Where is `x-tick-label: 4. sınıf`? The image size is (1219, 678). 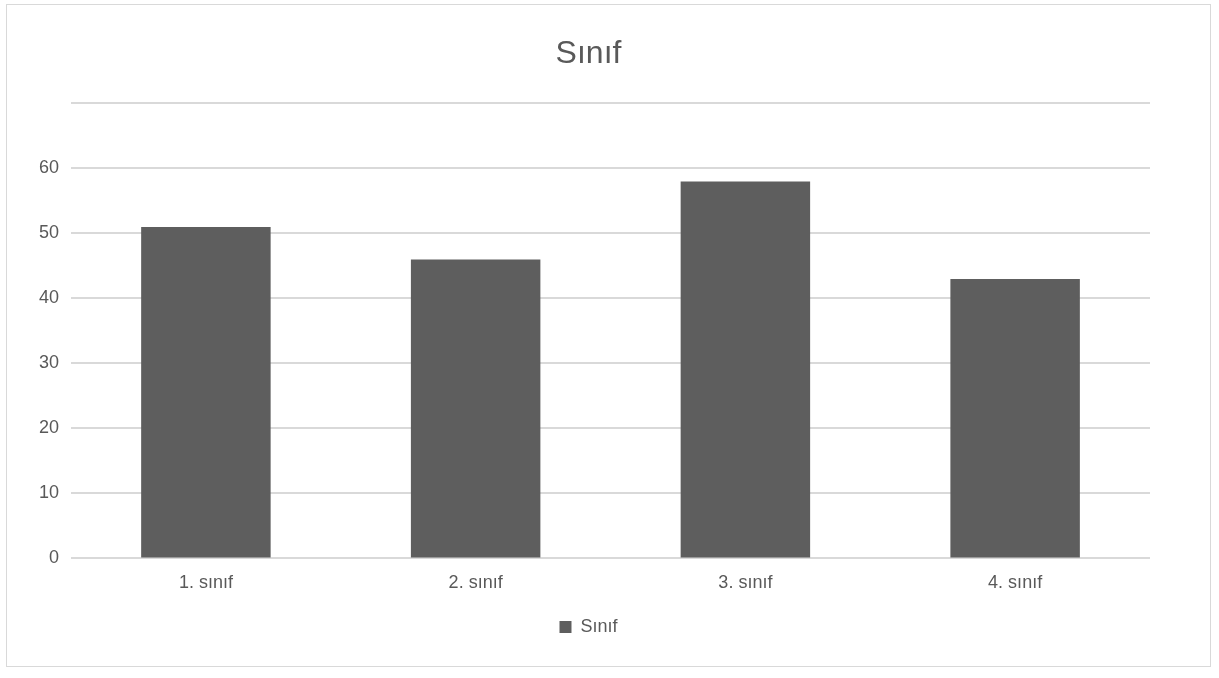 x-tick-label: 4. sınıf is located at coordinates (1016, 582).